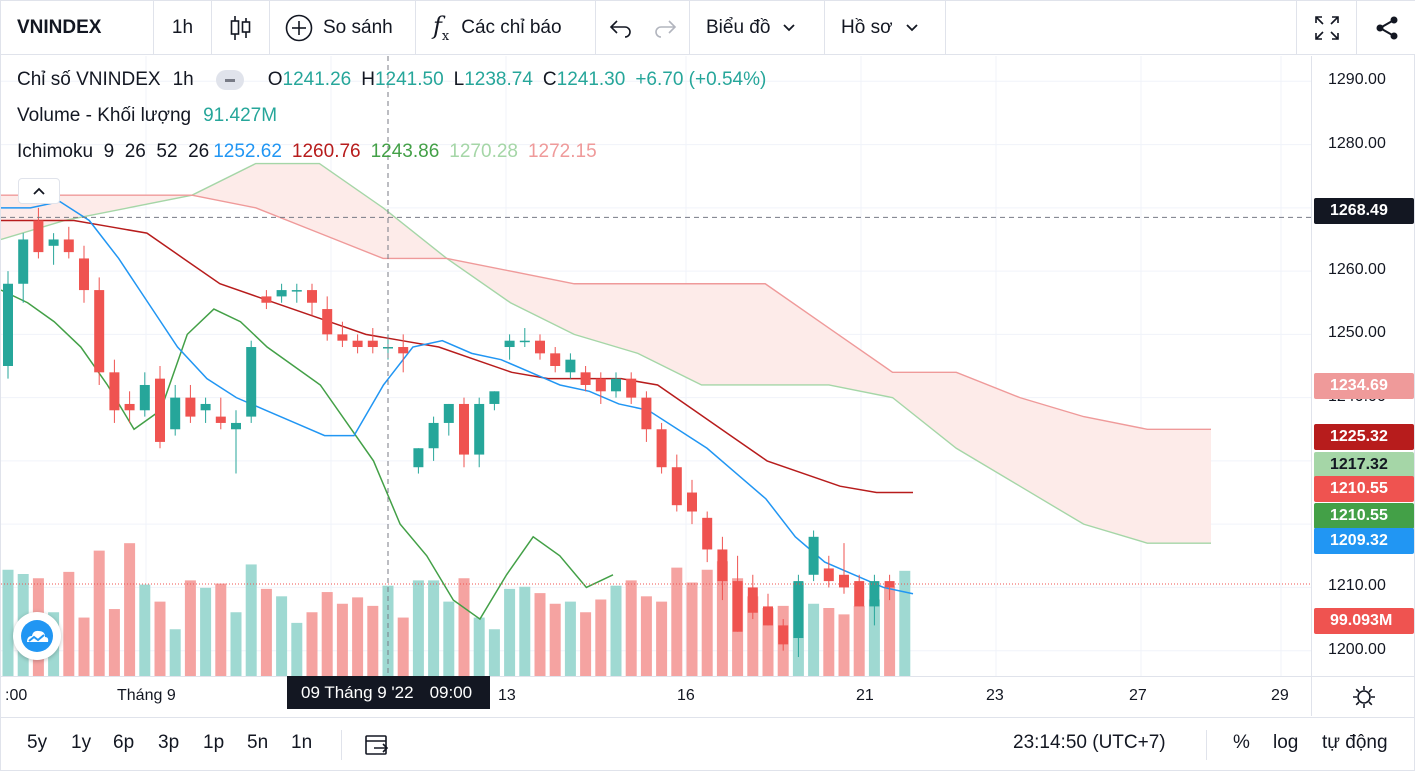  I want to click on undo-button, so click(619, 27).